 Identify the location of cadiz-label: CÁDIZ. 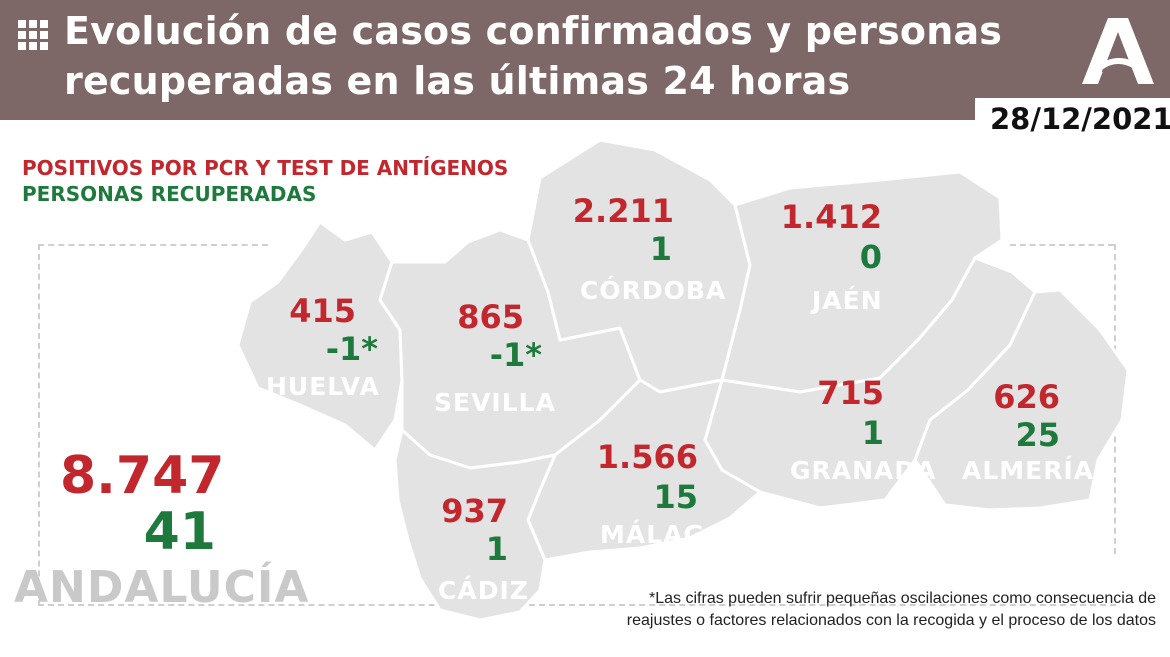
(483, 590).